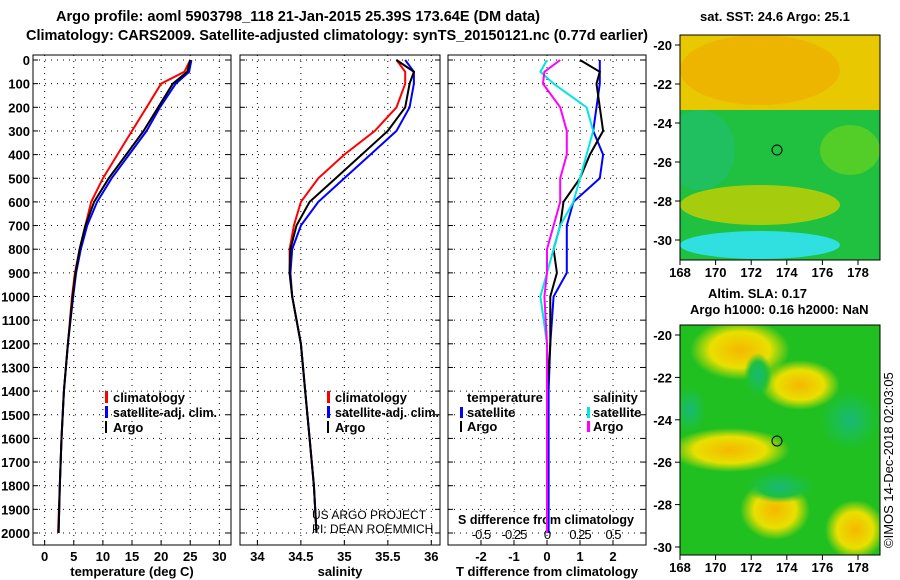 The width and height of the screenshot is (900, 580). Describe the element at coordinates (15, 533) in the screenshot. I see `y-tick-label: 2000` at that location.